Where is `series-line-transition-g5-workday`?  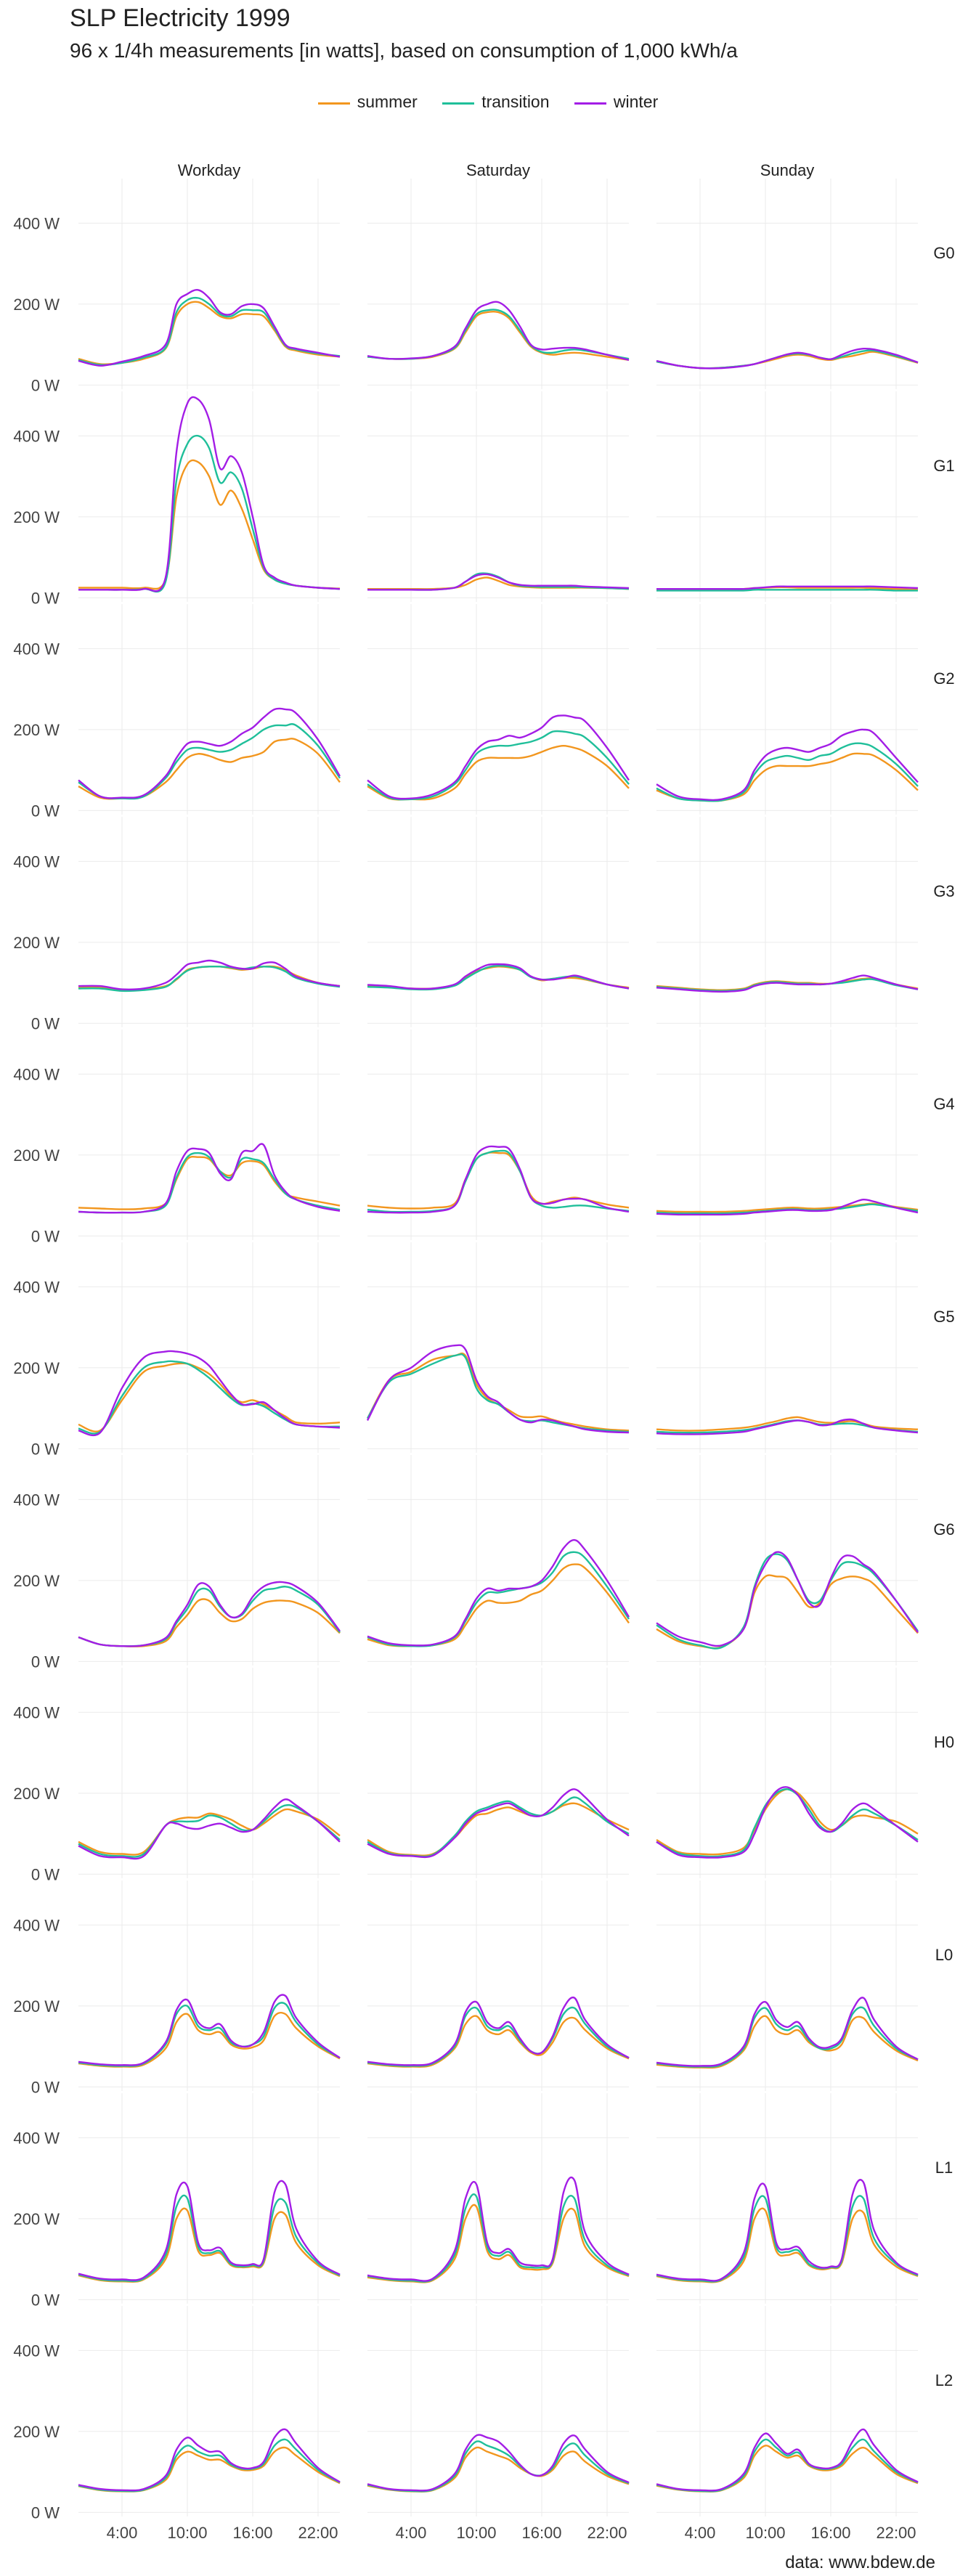
series-line-transition-g5-workday is located at coordinates (209, 1397).